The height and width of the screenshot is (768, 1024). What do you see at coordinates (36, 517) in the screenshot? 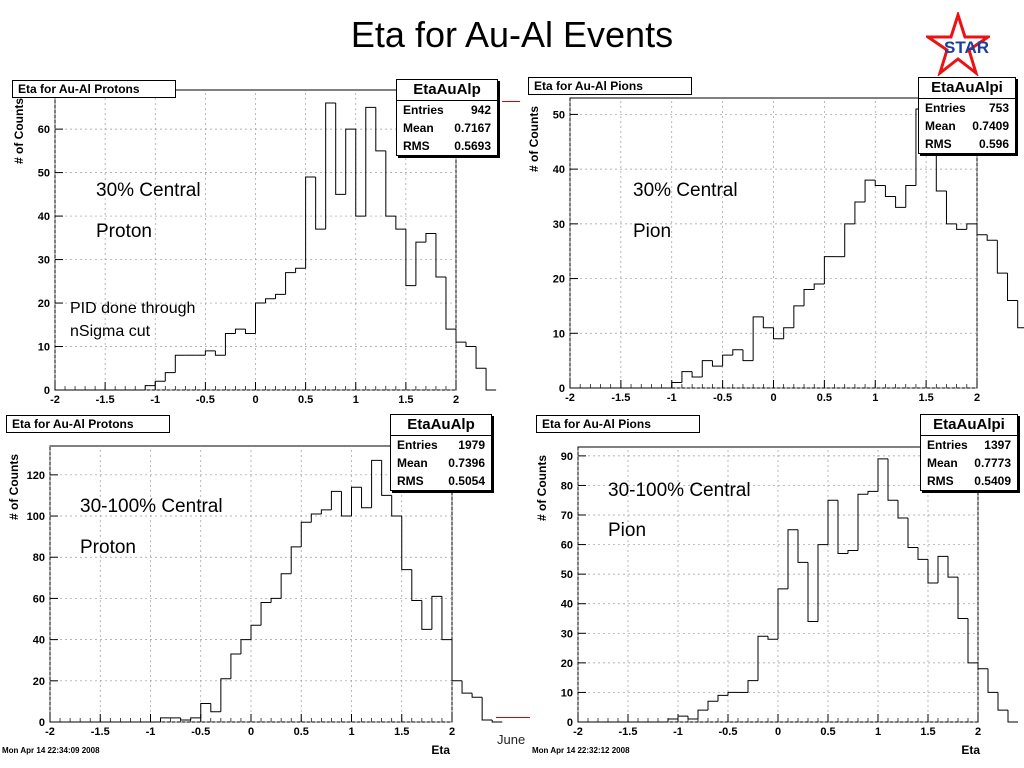
I see `y-tick-label: 100` at bounding box center [36, 517].